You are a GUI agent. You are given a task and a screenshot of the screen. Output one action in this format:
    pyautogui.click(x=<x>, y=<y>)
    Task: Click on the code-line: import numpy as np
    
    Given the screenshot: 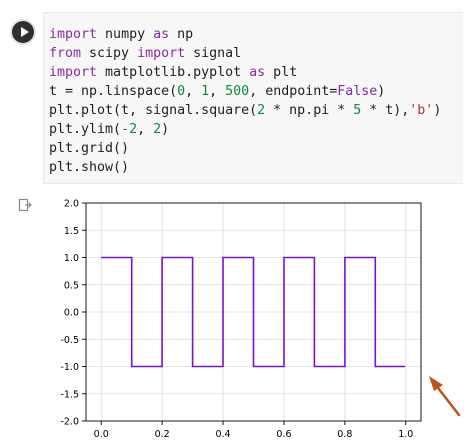 What is the action you would take?
    pyautogui.click(x=121, y=34)
    